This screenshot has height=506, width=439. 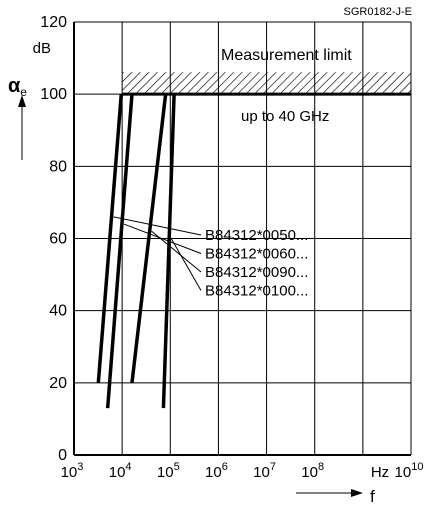 What do you see at coordinates (264, 471) in the screenshot?
I see `x-tick-label: 10⁷` at bounding box center [264, 471].